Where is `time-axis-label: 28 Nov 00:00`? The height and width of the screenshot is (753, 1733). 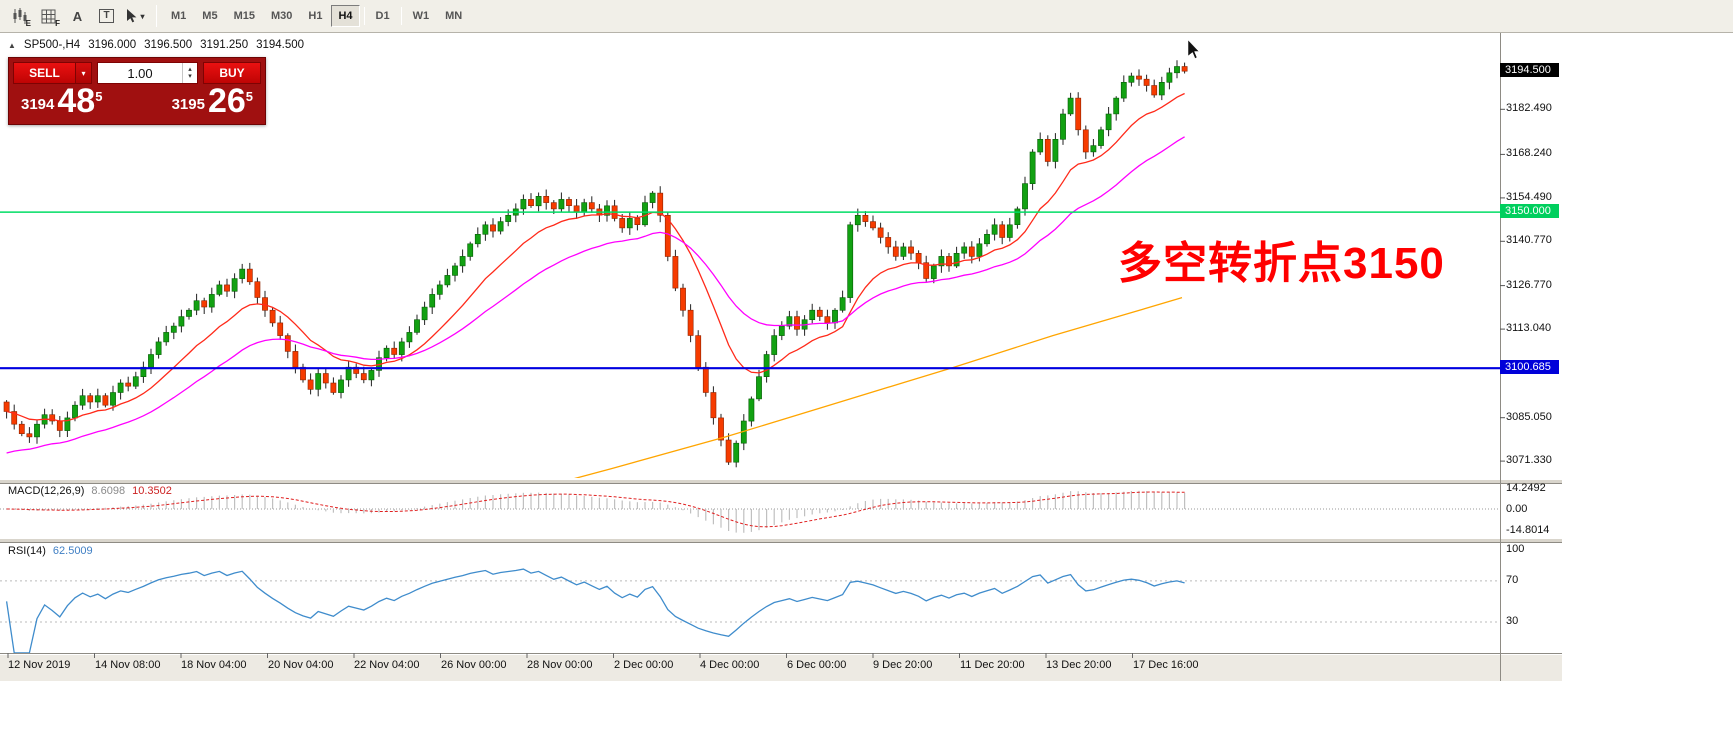
time-axis-label: 28 Nov 00:00 is located at coordinates (560, 665).